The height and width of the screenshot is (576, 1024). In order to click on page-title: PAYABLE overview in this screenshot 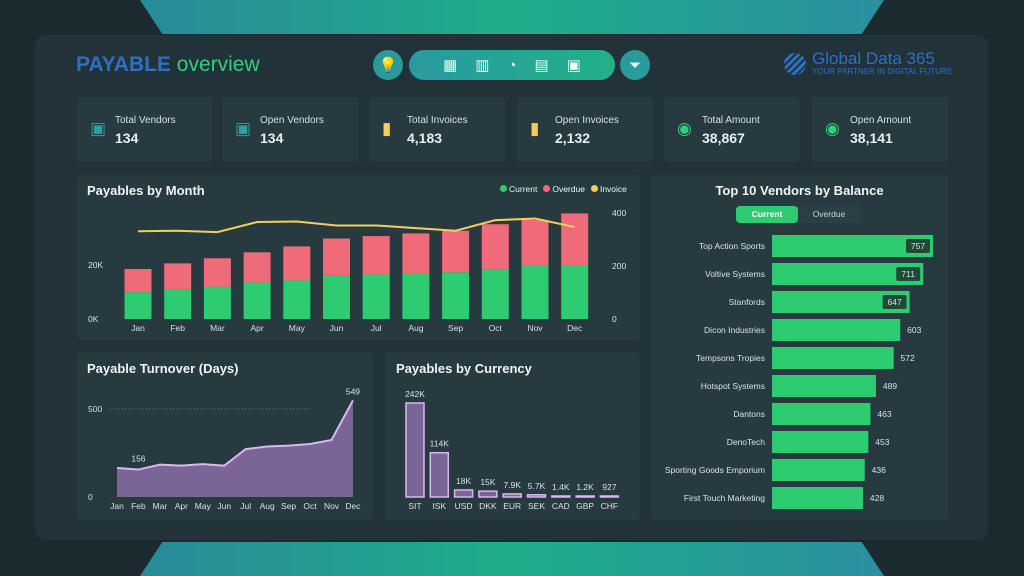, I will do `click(168, 65)`.